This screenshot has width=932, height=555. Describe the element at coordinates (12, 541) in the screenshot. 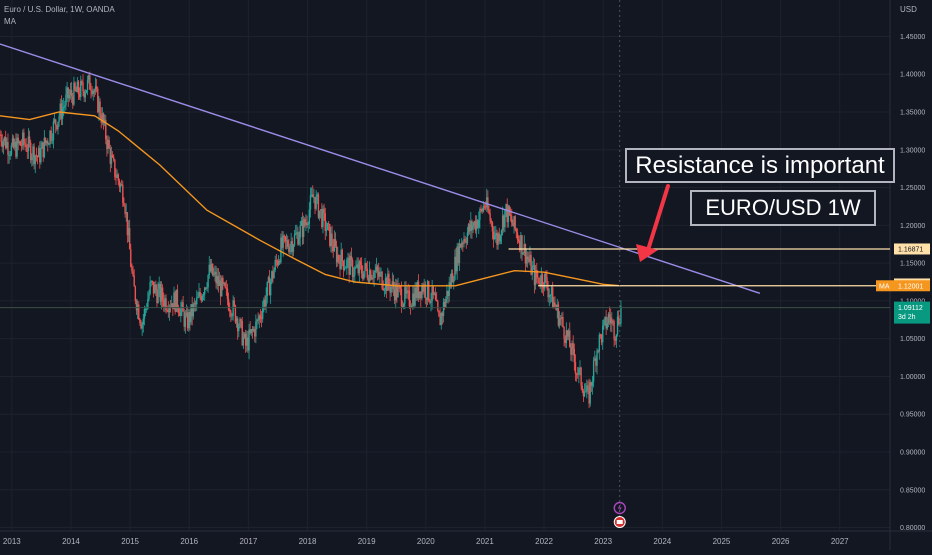

I see `time-axis-label: 2013` at that location.